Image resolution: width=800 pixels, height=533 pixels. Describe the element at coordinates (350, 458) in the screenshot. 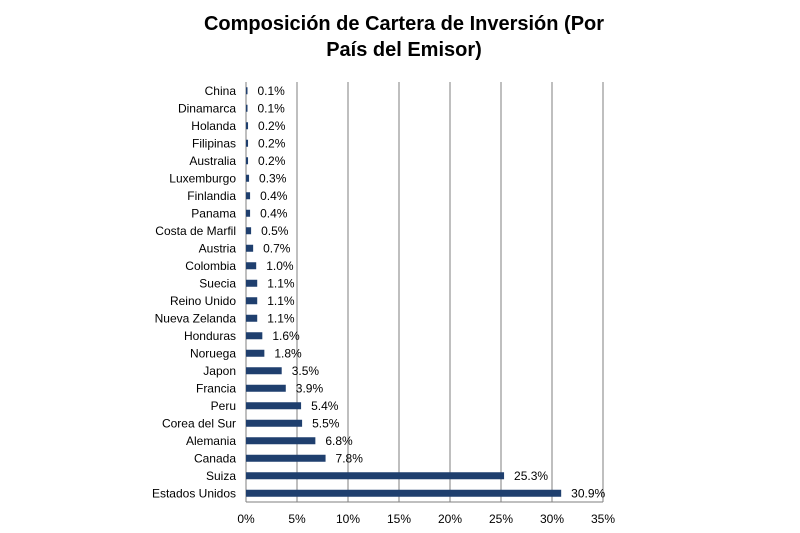

I see `value-label: 7.8%` at that location.